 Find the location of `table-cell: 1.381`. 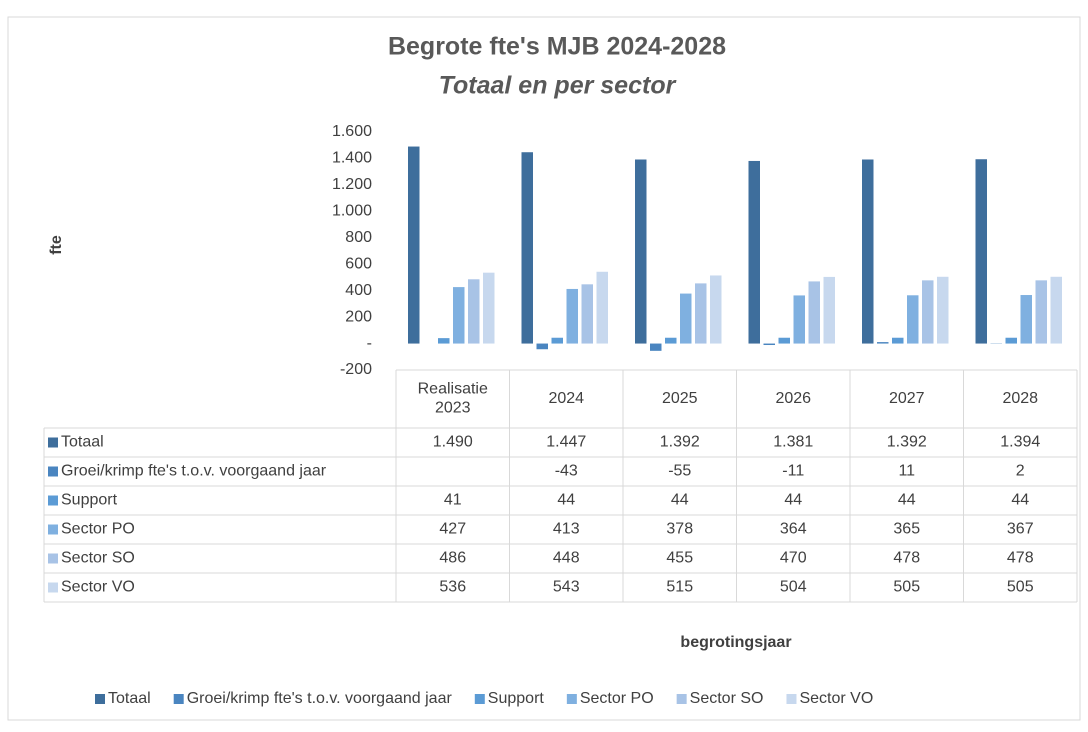

table-cell: 1.381 is located at coordinates (793, 442).